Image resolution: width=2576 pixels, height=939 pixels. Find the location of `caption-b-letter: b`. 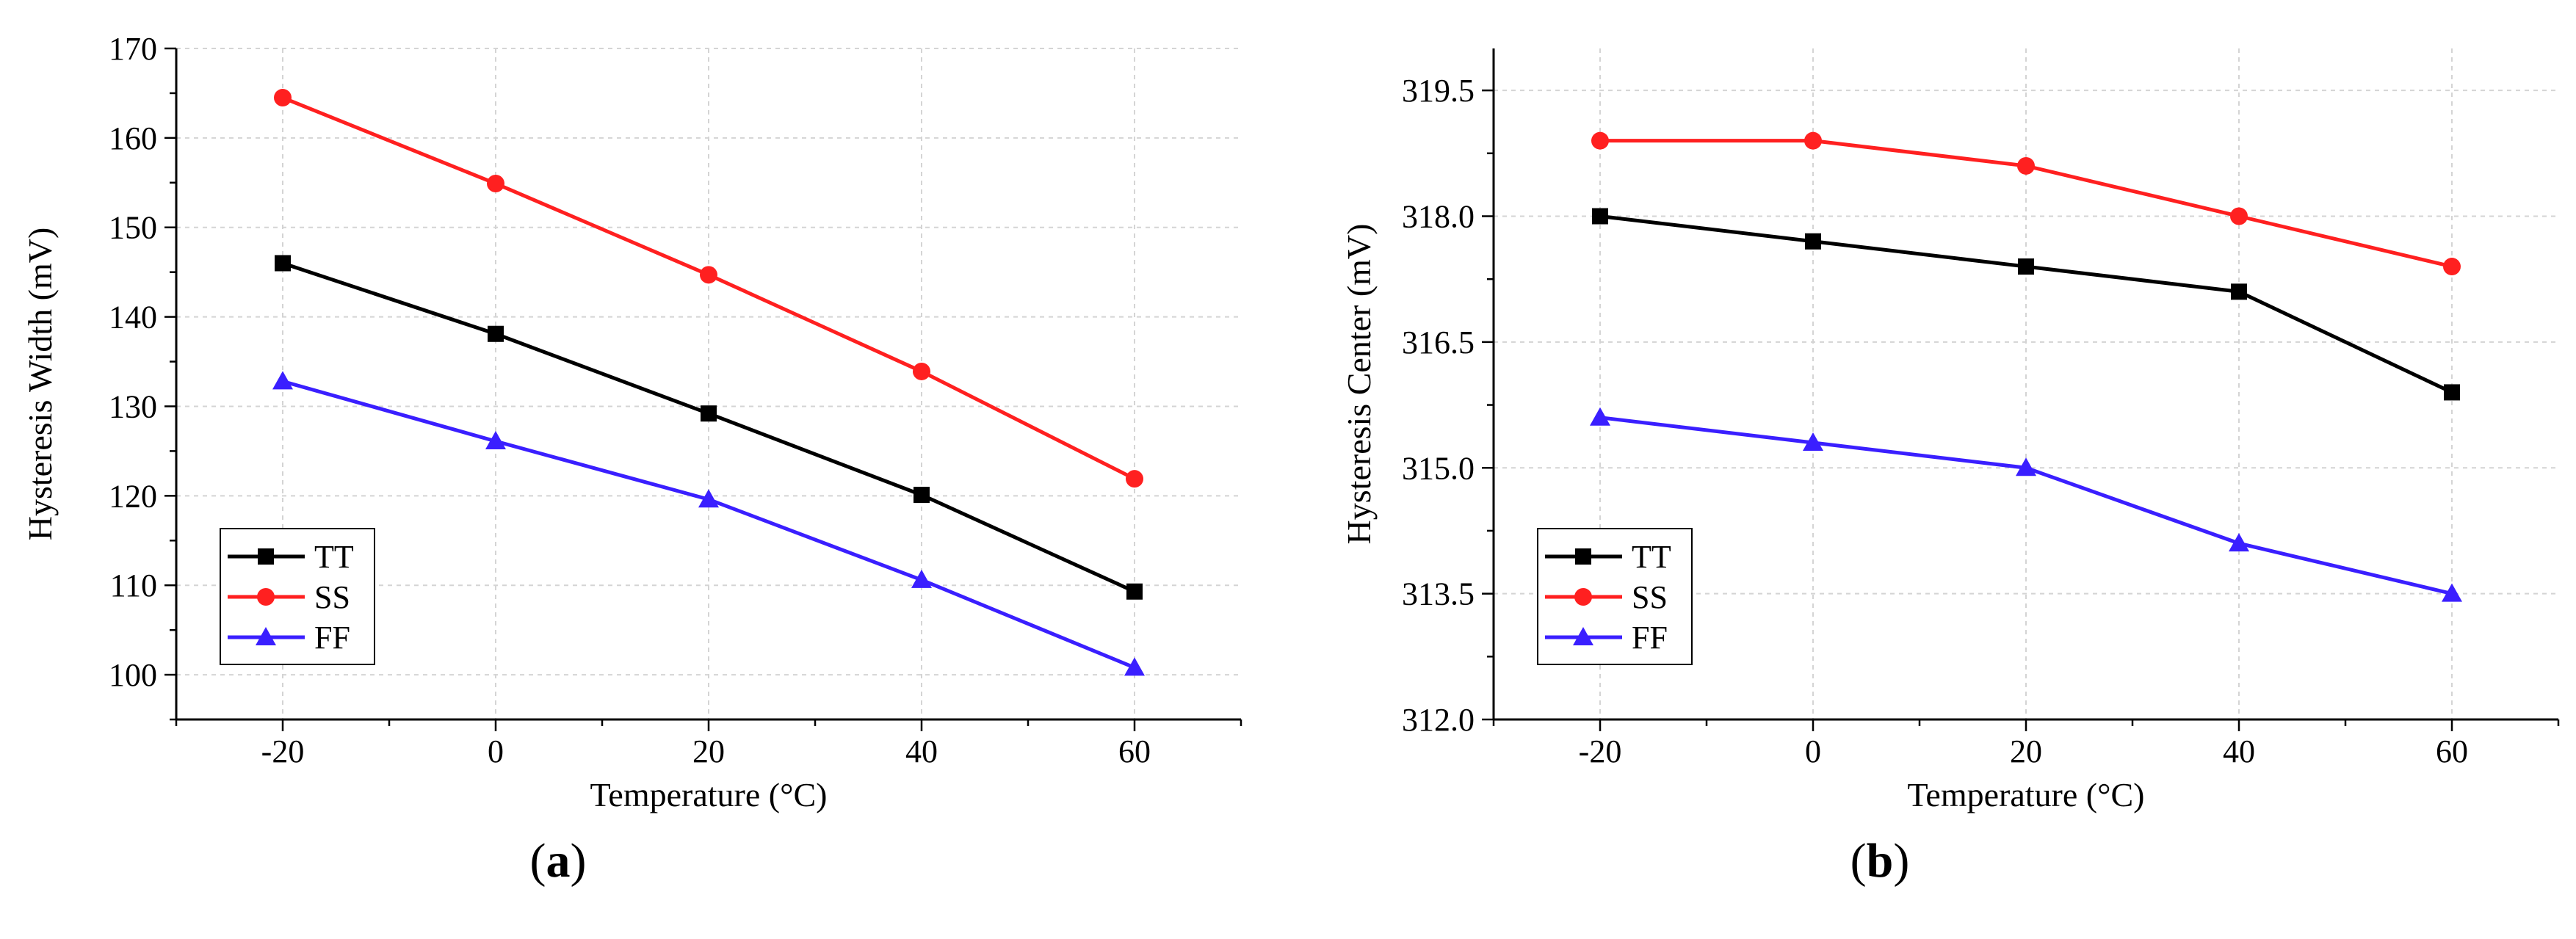

caption-b-letter: b is located at coordinates (1880, 861).